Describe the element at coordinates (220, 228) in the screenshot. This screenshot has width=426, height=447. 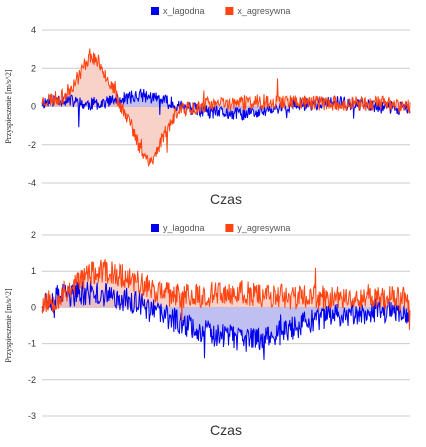
I see `legend: y_lagodna y_agresywna` at that location.